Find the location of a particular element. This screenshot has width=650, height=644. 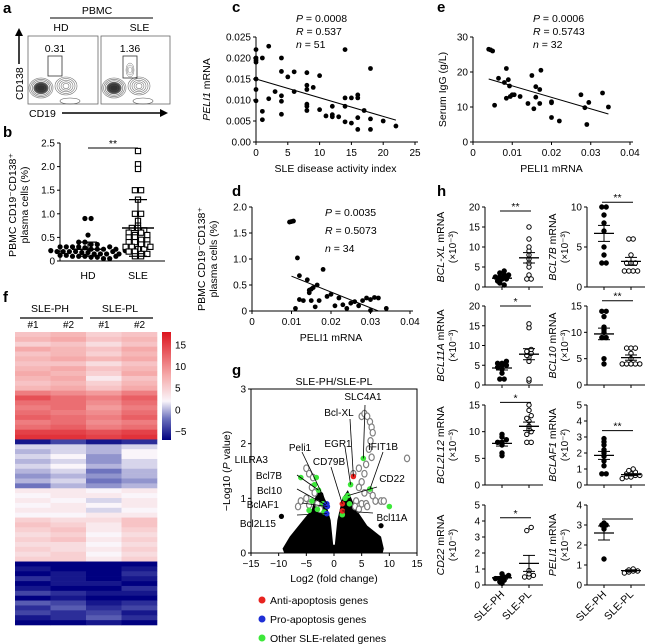

y-tick-label: 10 is located at coordinates (577, 208).